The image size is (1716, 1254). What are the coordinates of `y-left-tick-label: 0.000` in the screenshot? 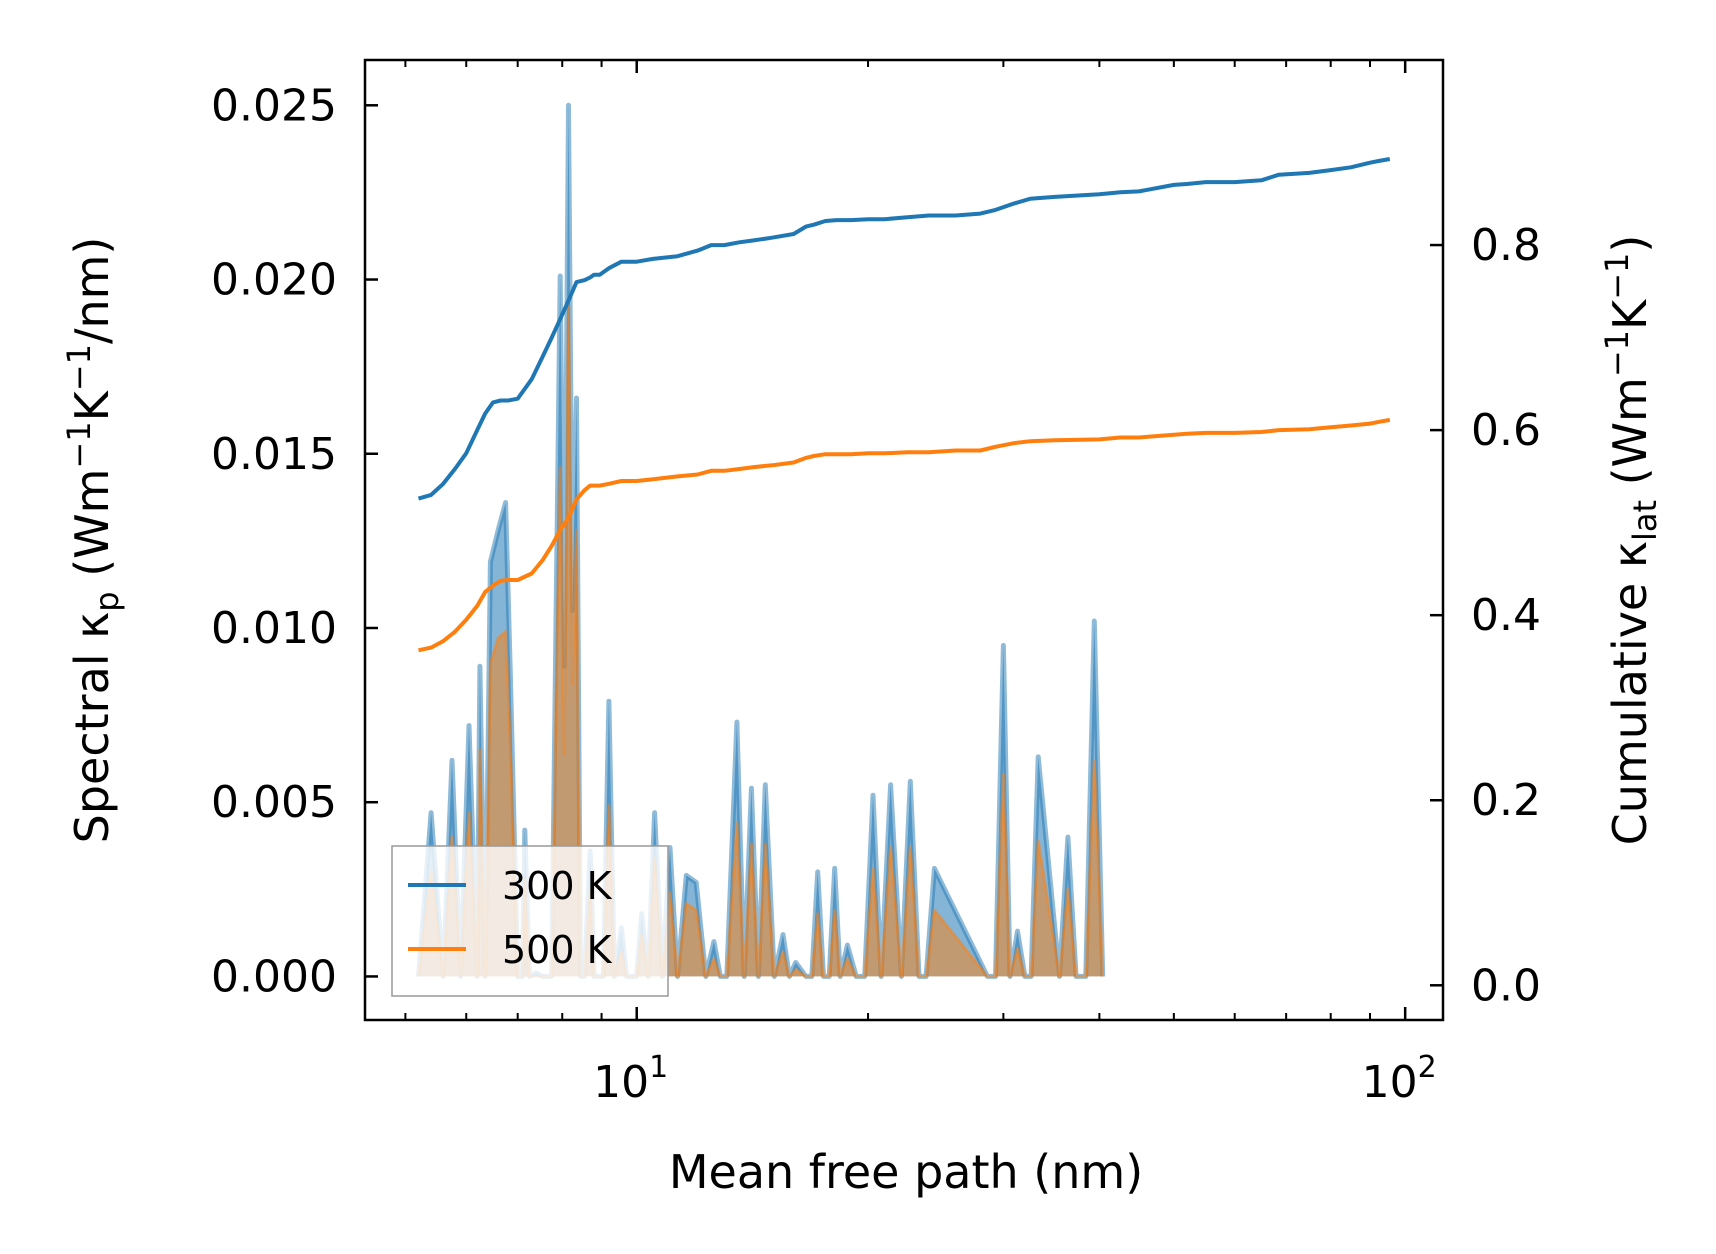 It's located at (274, 976).